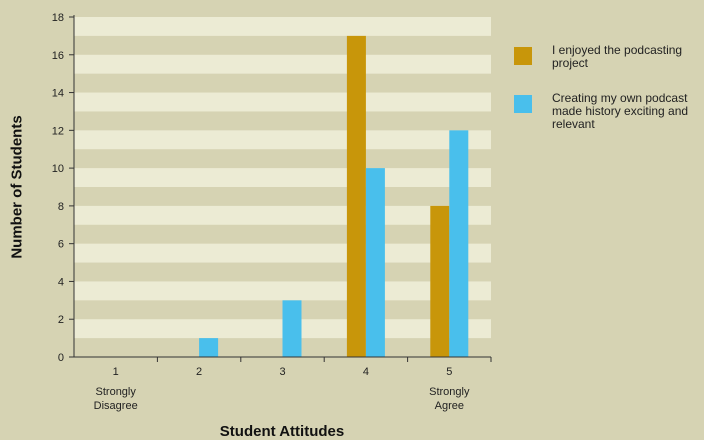 The image size is (704, 440). I want to click on legend-item-enjoyed: I enjoyed the podcasting project, so click(608, 57).